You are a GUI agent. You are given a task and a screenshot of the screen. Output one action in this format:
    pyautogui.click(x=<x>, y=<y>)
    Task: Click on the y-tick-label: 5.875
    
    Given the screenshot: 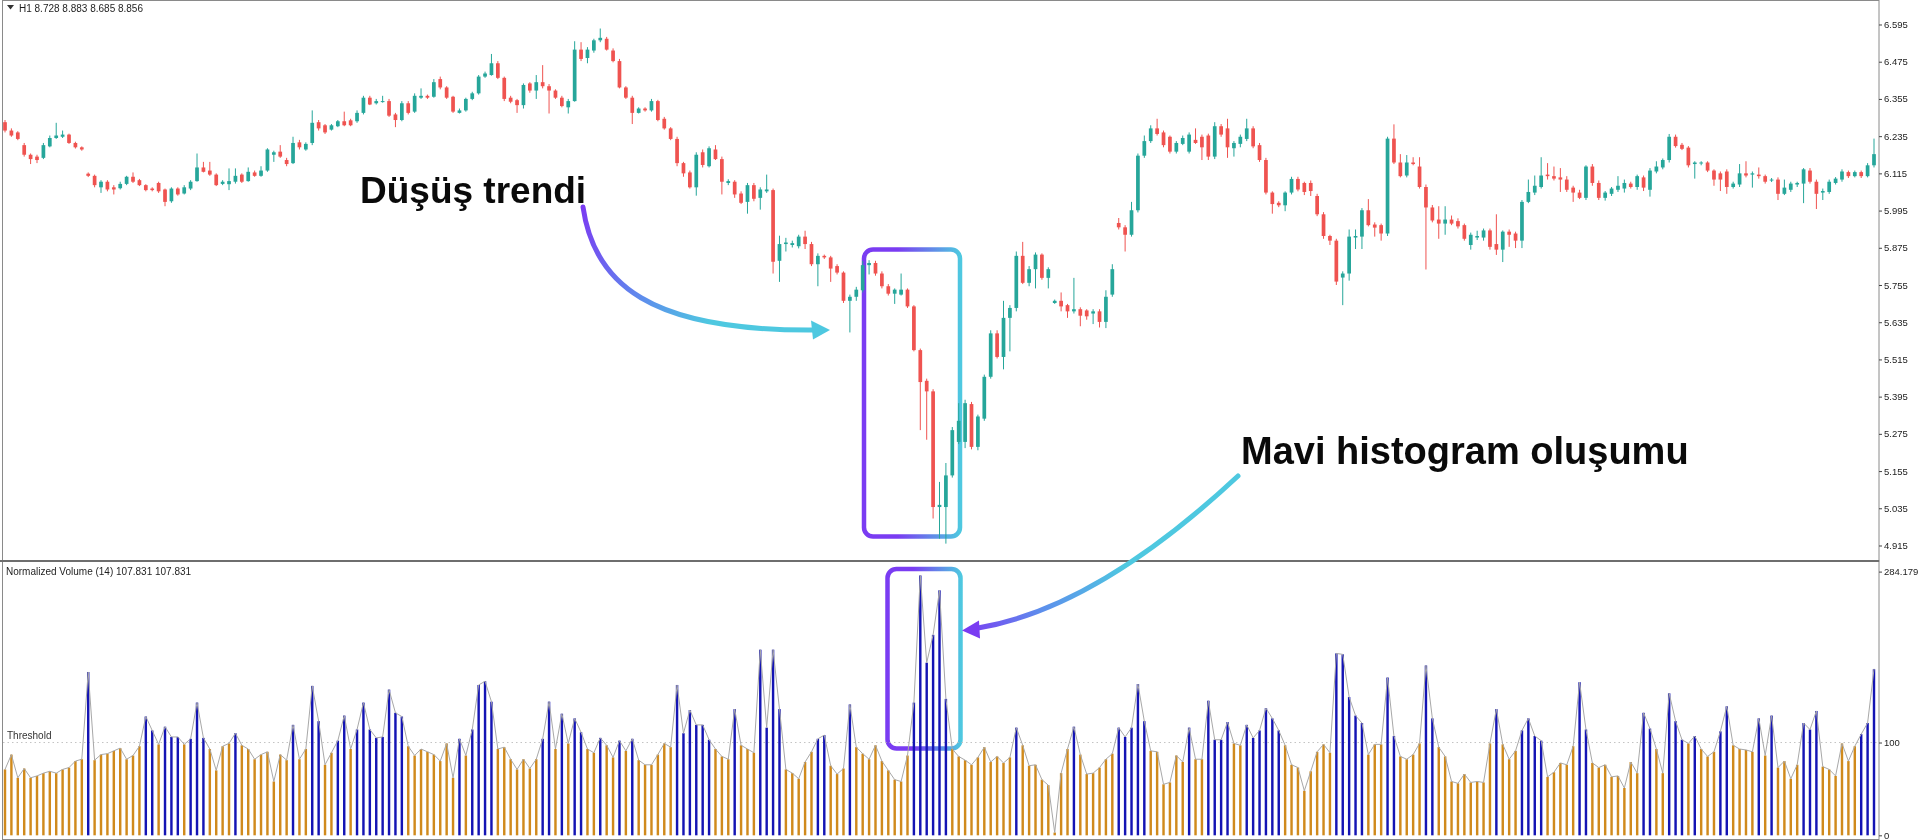 What is the action you would take?
    pyautogui.click(x=1896, y=248)
    